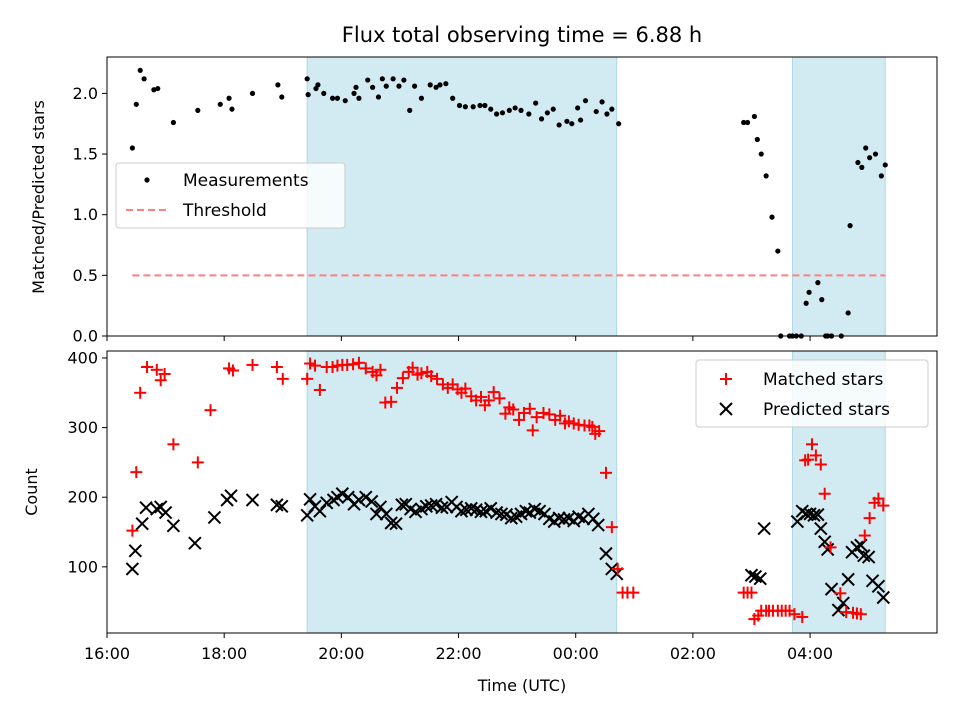 This screenshot has height=720, width=960. What do you see at coordinates (87, 462) in the screenshot?
I see `bottom-y-axis: 100 200 300 400` at bounding box center [87, 462].